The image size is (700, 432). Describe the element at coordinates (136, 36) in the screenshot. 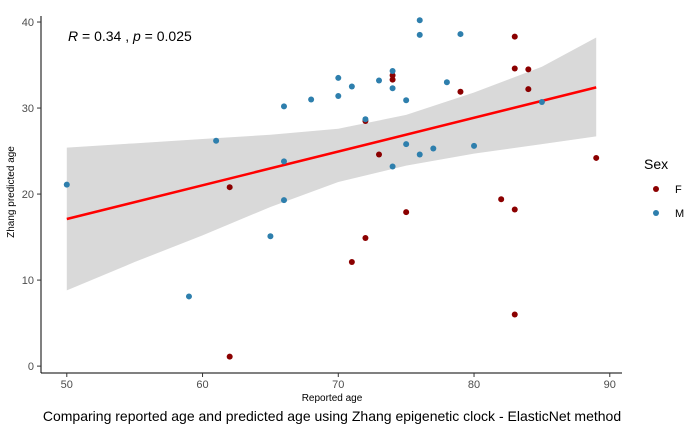

I see `p-symbol: p` at that location.